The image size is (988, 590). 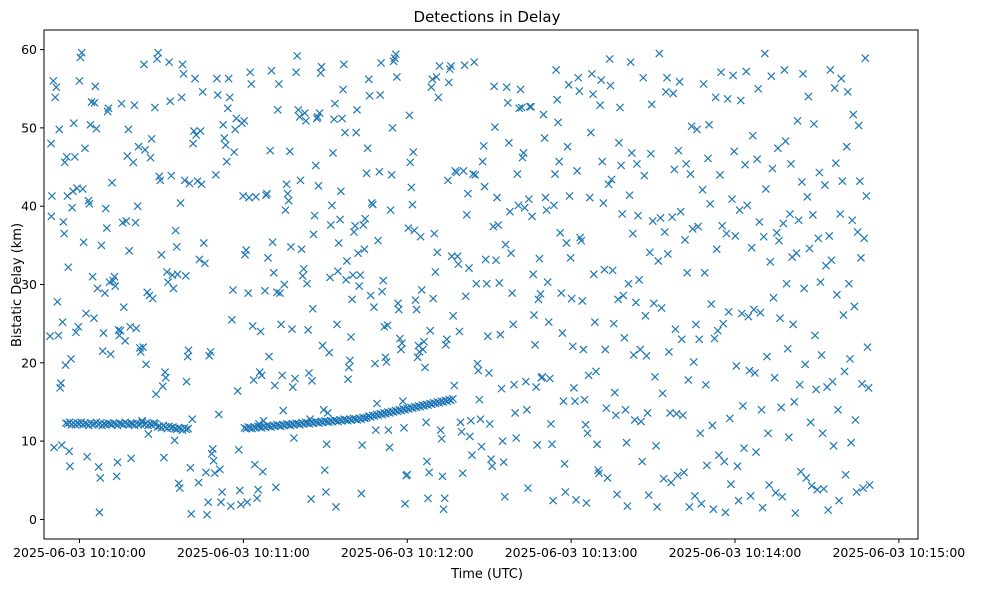 What do you see at coordinates (735, 552) in the screenshot?
I see `x-tick-label: 2025-06-03 10:14:00` at bounding box center [735, 552].